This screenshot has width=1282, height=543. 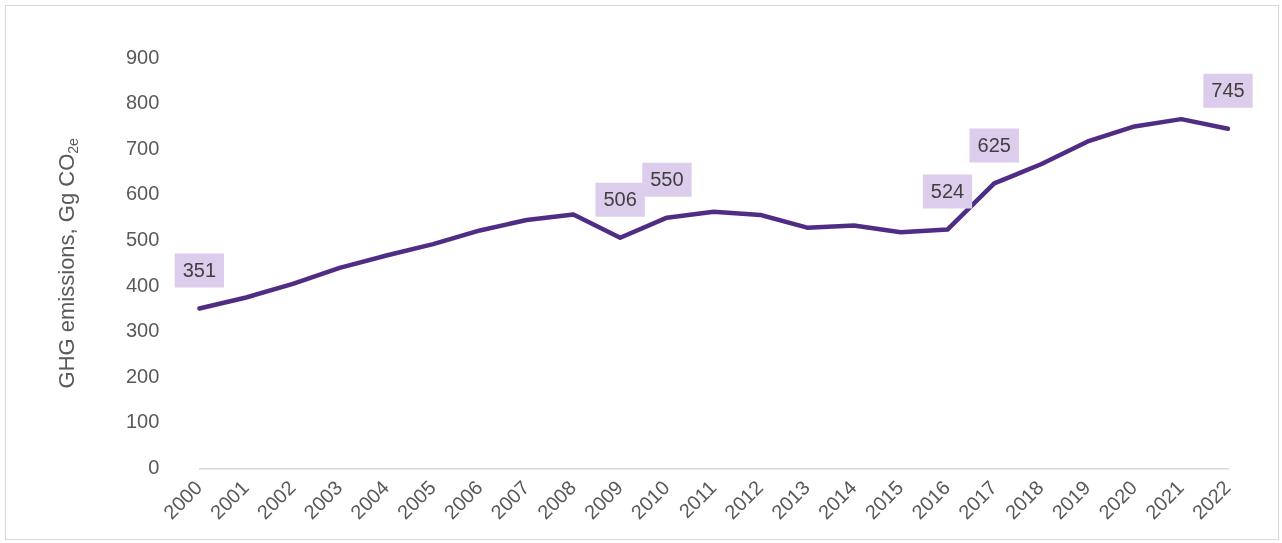 I want to click on y-tick-label: 800, so click(x=142, y=102).